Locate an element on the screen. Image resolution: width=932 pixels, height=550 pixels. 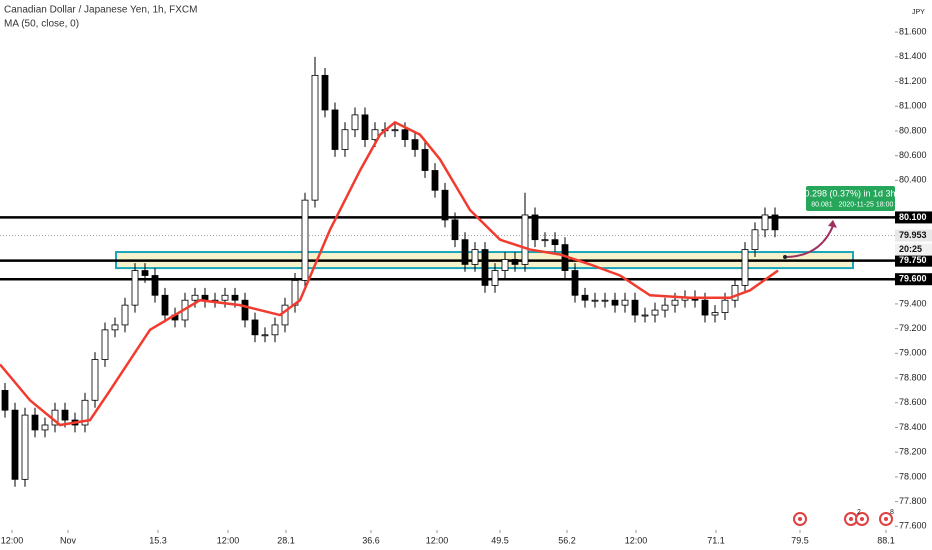
x-tick-label: 49.5 is located at coordinates (500, 540).